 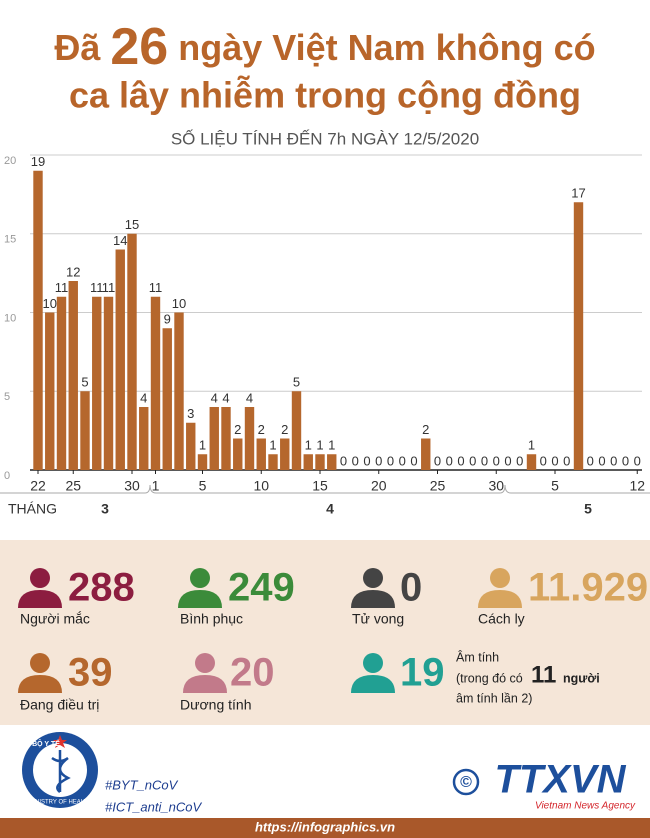 I want to click on copyright-circle, so click(x=466, y=782).